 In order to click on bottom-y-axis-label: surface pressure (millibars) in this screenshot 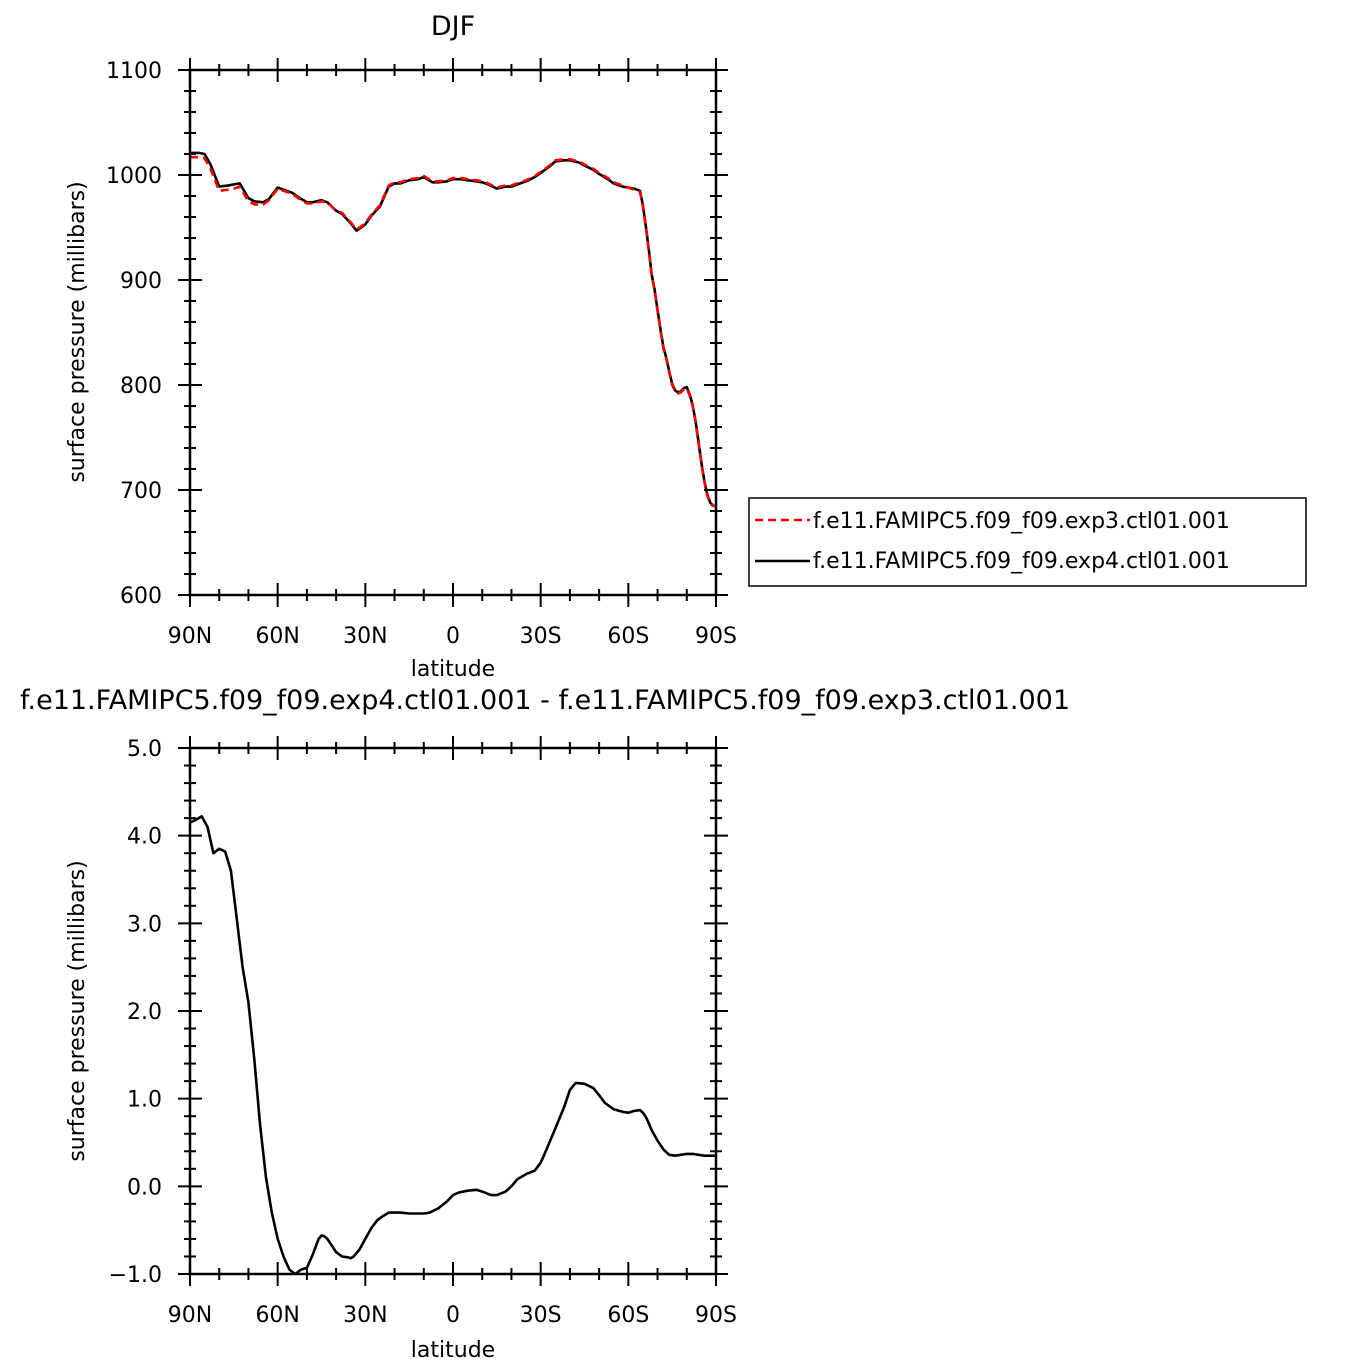, I will do `click(77, 1010)`.